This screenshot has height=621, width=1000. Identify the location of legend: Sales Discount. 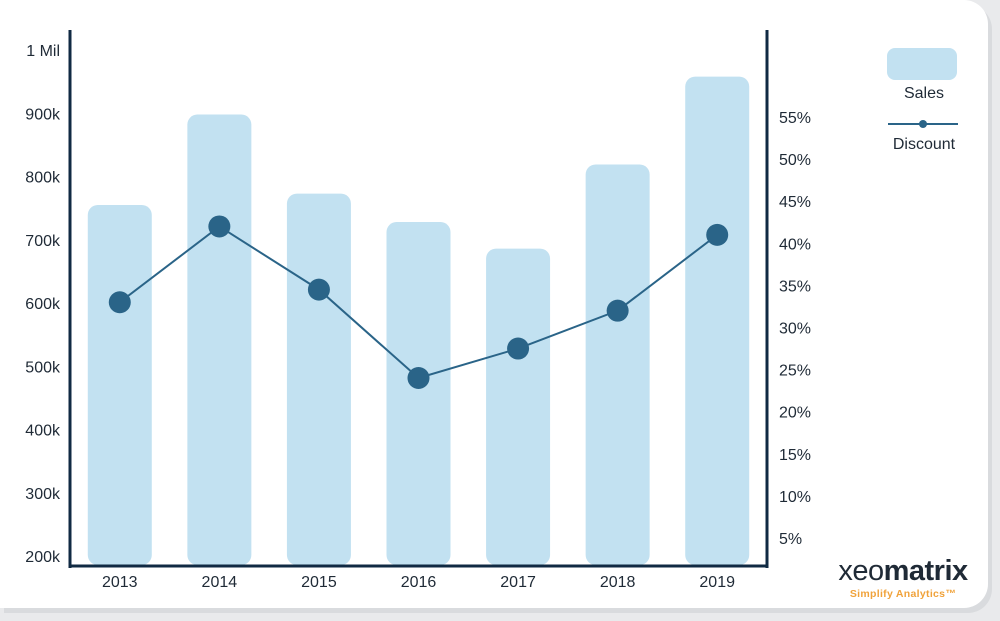
(924, 101).